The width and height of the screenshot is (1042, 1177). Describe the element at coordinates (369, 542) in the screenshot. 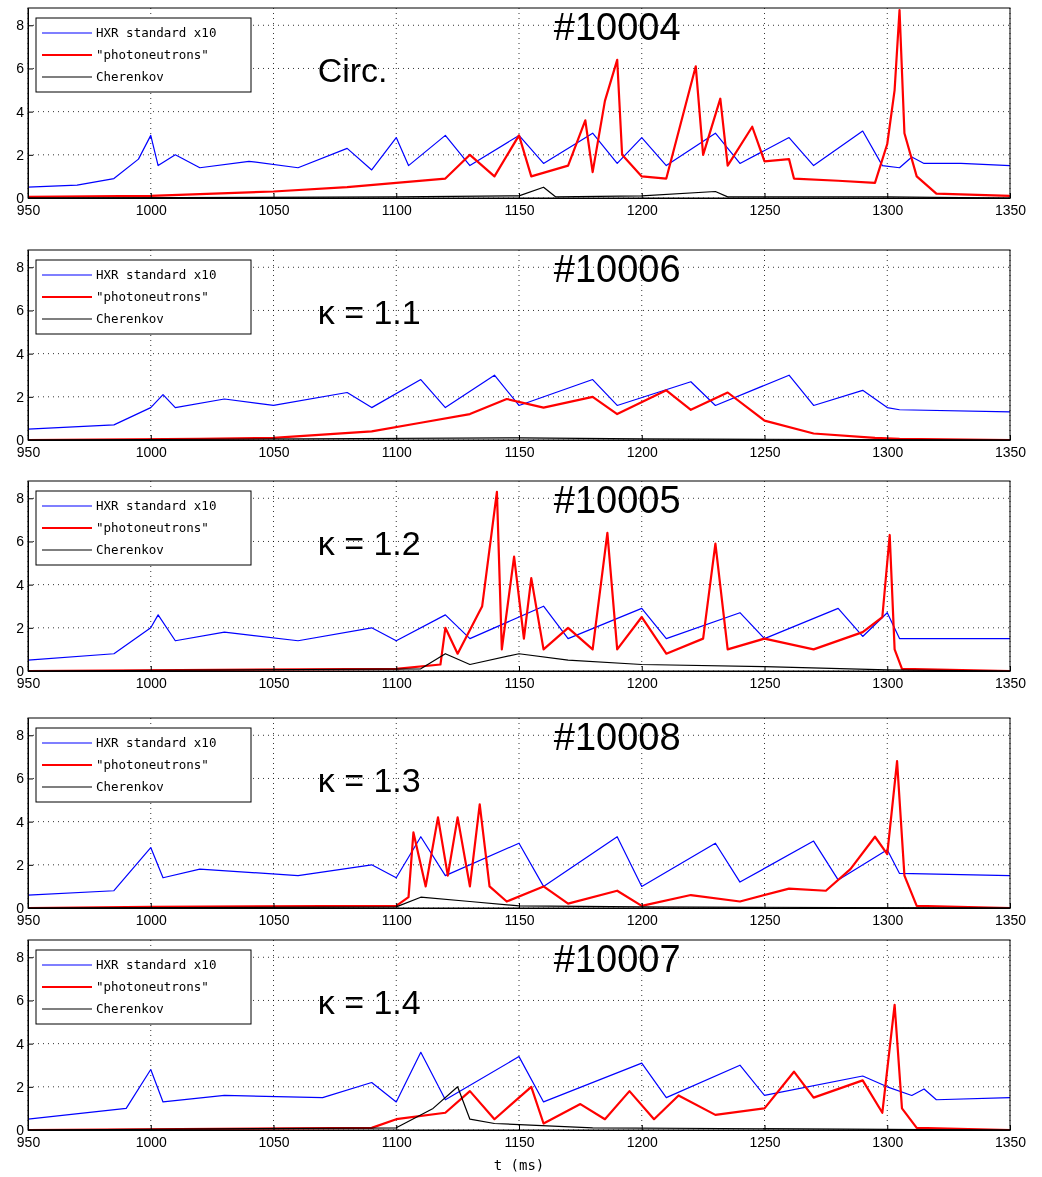

I see `annotation: κ = 1.2` at that location.